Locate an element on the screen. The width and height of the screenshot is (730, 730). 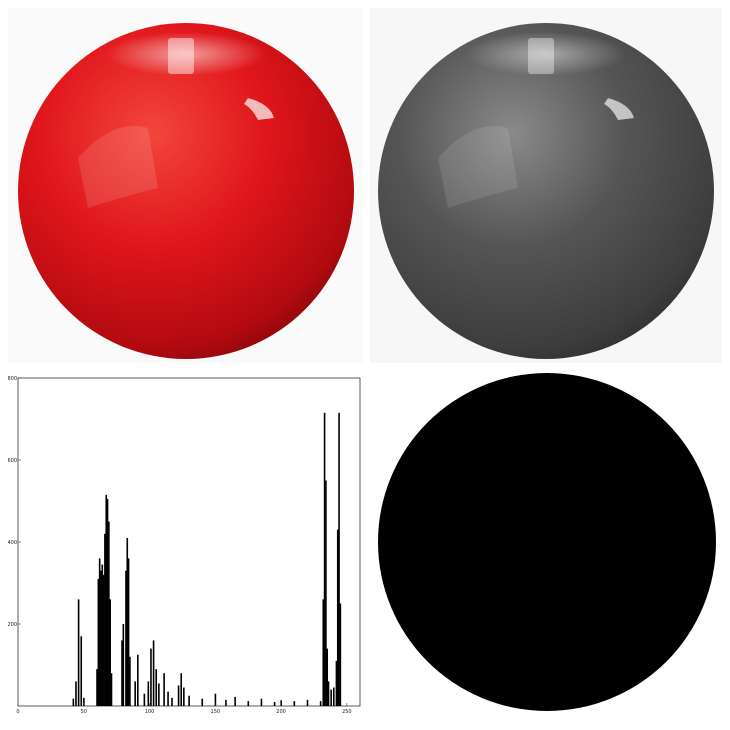
x-tick-label: 250 is located at coordinates (347, 712).